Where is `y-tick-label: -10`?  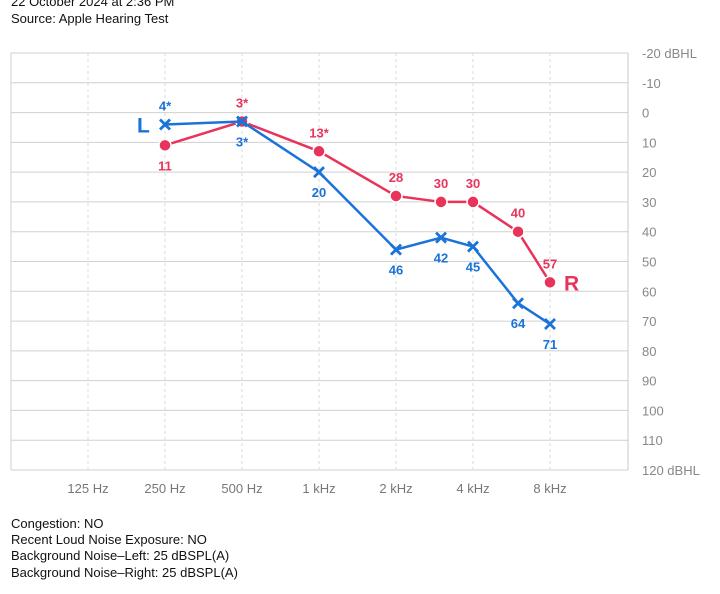
y-tick-label: -10 is located at coordinates (651, 83).